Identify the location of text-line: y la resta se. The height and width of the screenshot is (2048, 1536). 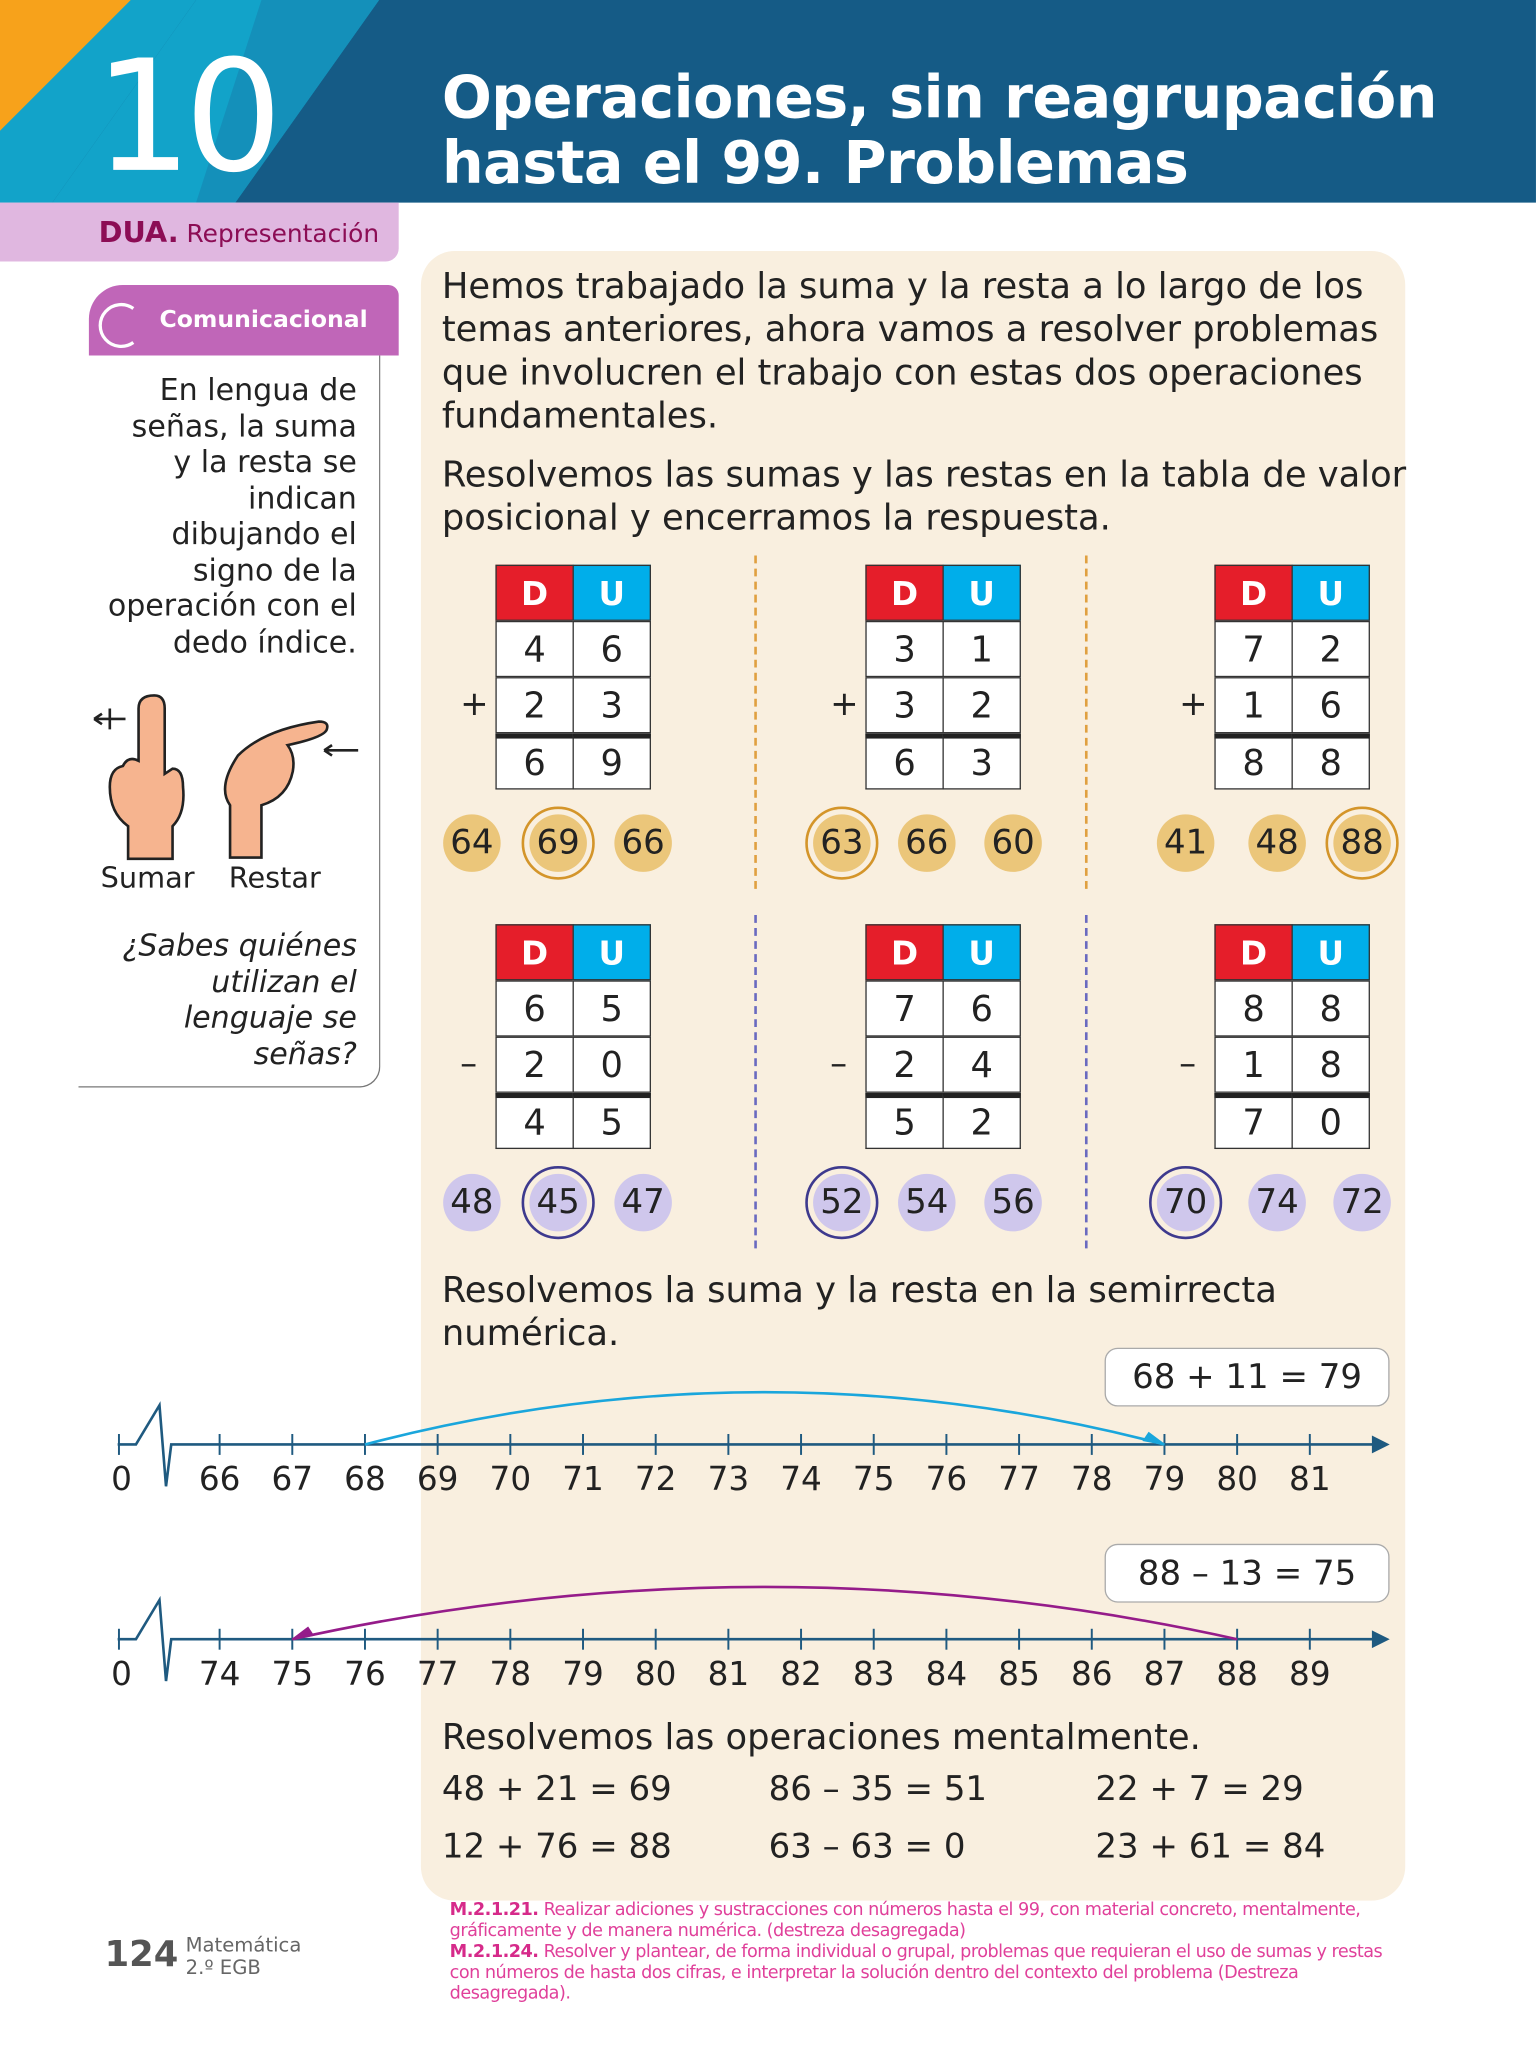
(265, 462).